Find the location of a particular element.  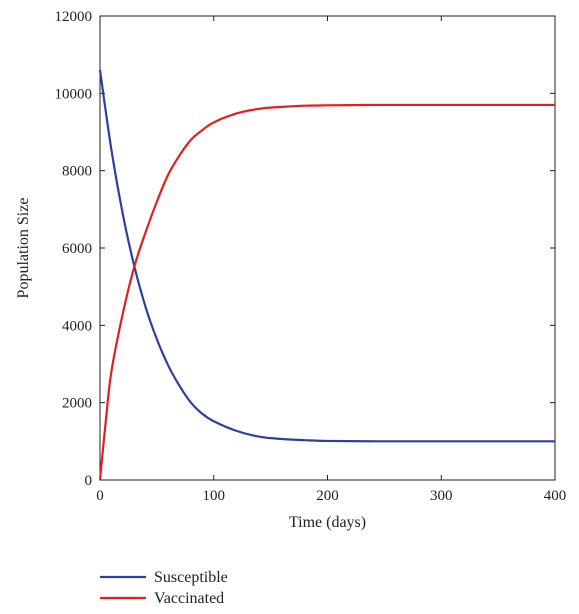

x-tick-label: 300 is located at coordinates (441, 496).